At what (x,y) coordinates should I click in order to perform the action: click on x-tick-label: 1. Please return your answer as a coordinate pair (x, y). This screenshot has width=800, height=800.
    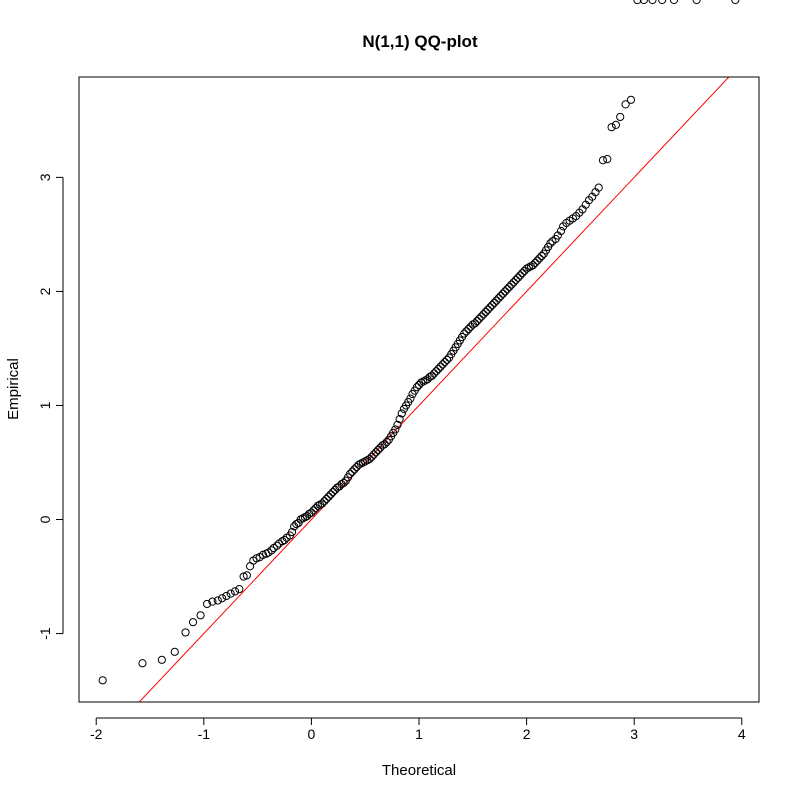
    Looking at the image, I should click on (419, 734).